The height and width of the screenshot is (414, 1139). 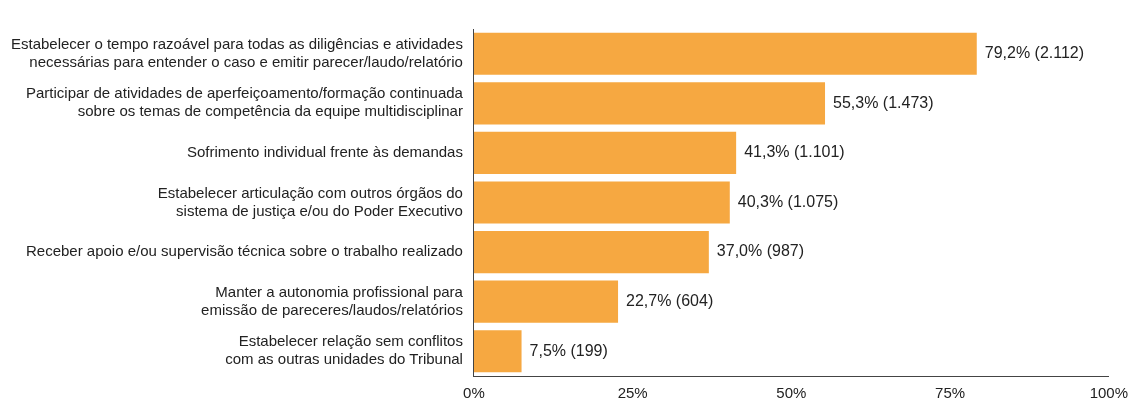 I want to click on y-tick-label: Estabelecer articulação com outros órgãos do sistema de justiça e/ou do Poder Executivo, so click(x=310, y=201).